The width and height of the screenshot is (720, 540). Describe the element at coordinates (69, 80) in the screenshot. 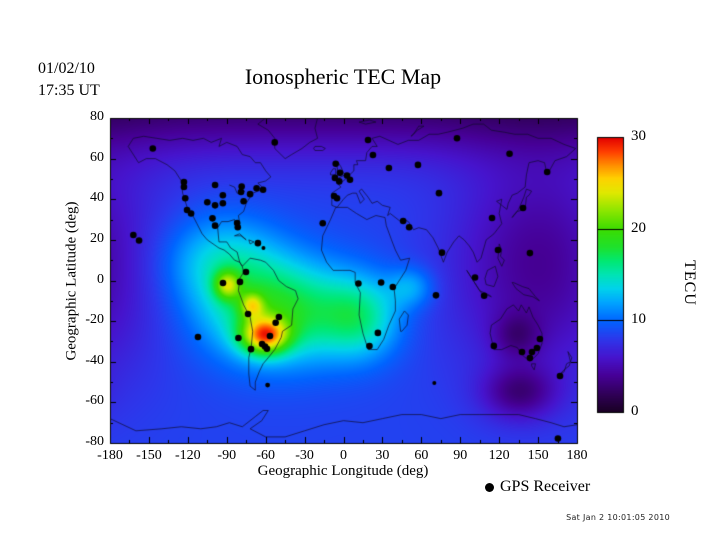

I see `observation-datetime: 01/02/10 17:35 UT` at that location.